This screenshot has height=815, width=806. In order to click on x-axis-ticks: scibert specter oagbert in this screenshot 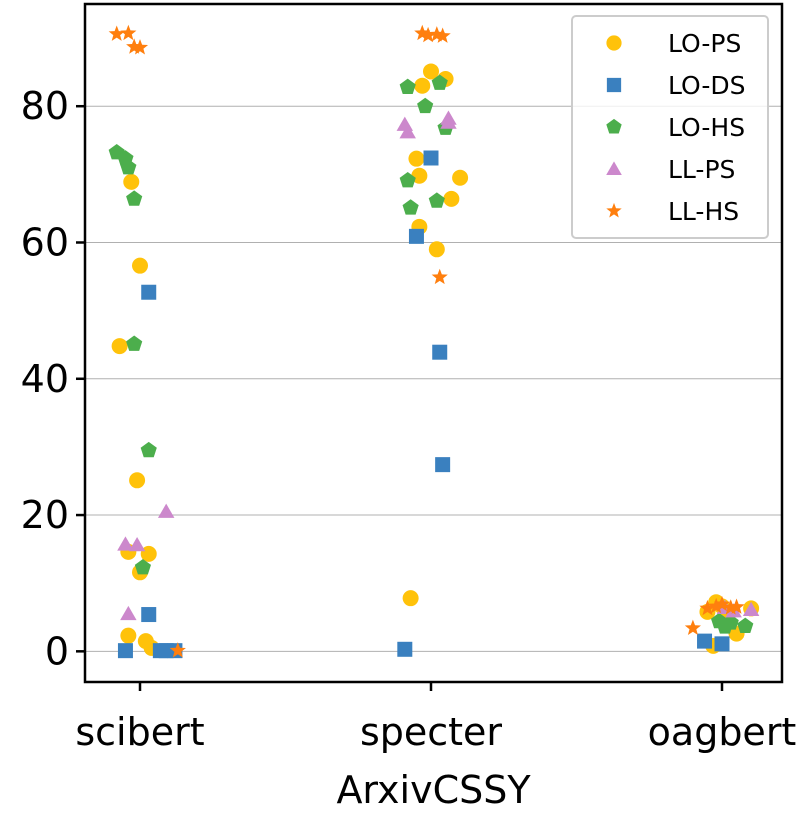, I will do `click(435, 718)`.